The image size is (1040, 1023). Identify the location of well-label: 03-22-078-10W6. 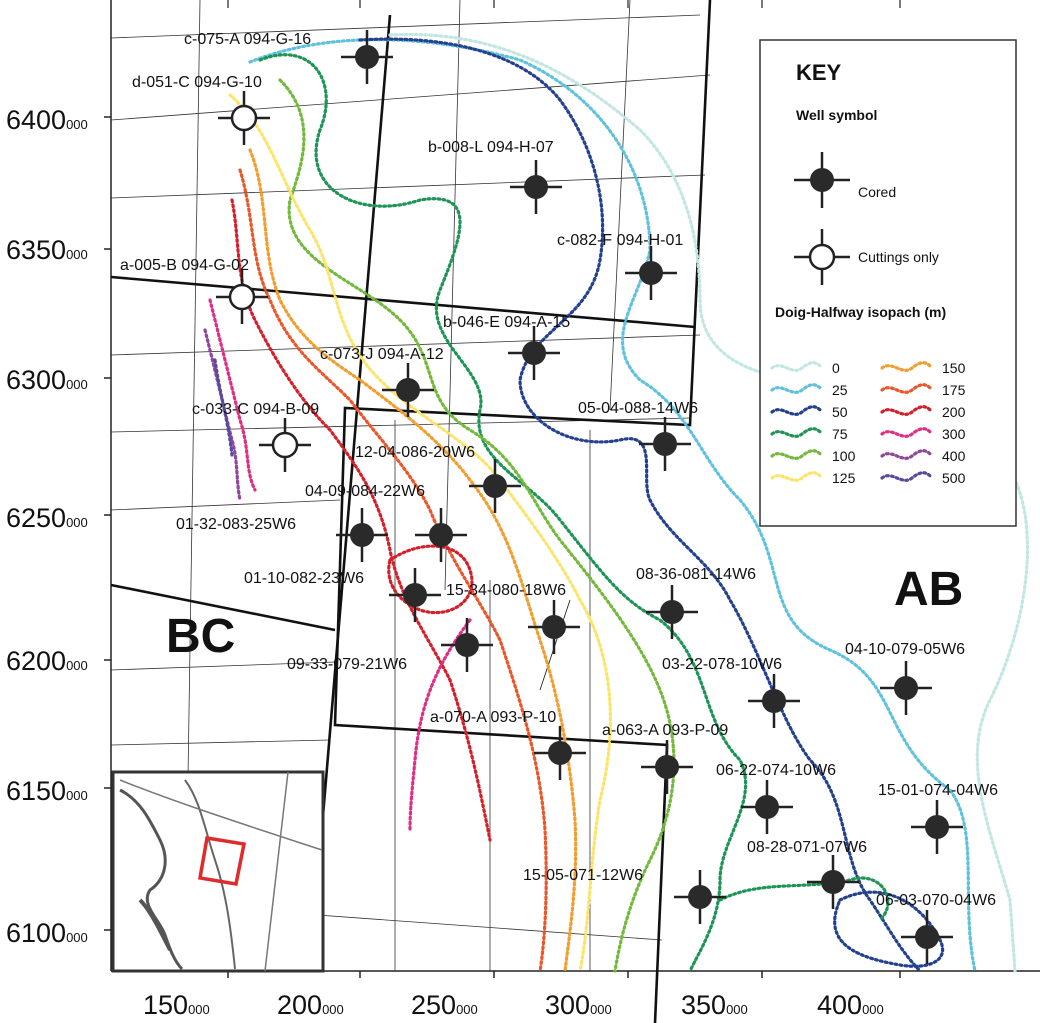
(722, 664).